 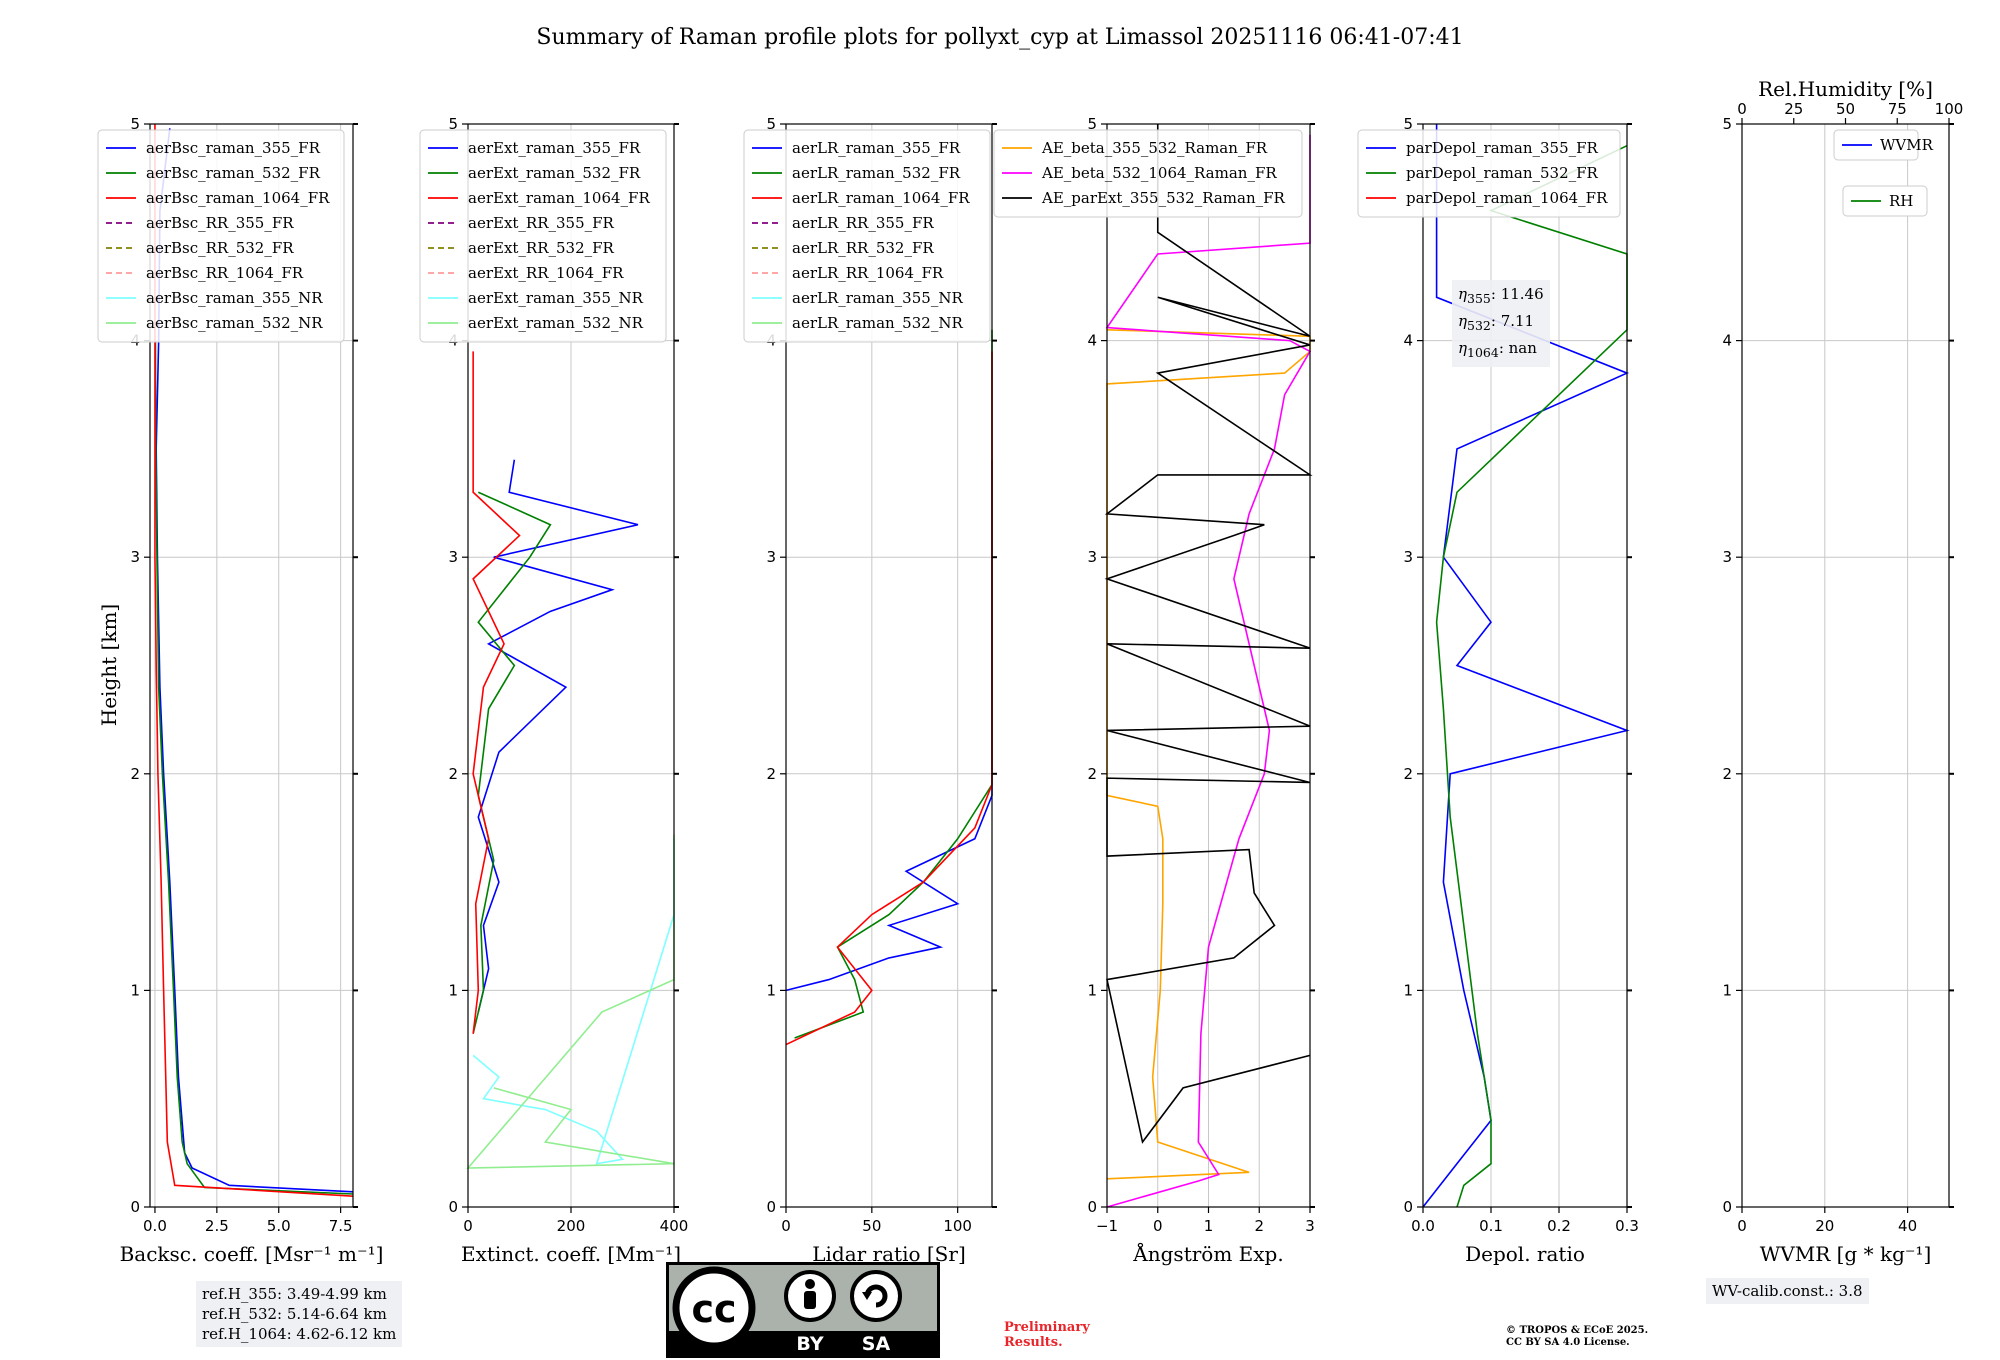 I want to click on series-line-aerBsc_raman_355_FR, so click(x=254, y=660).